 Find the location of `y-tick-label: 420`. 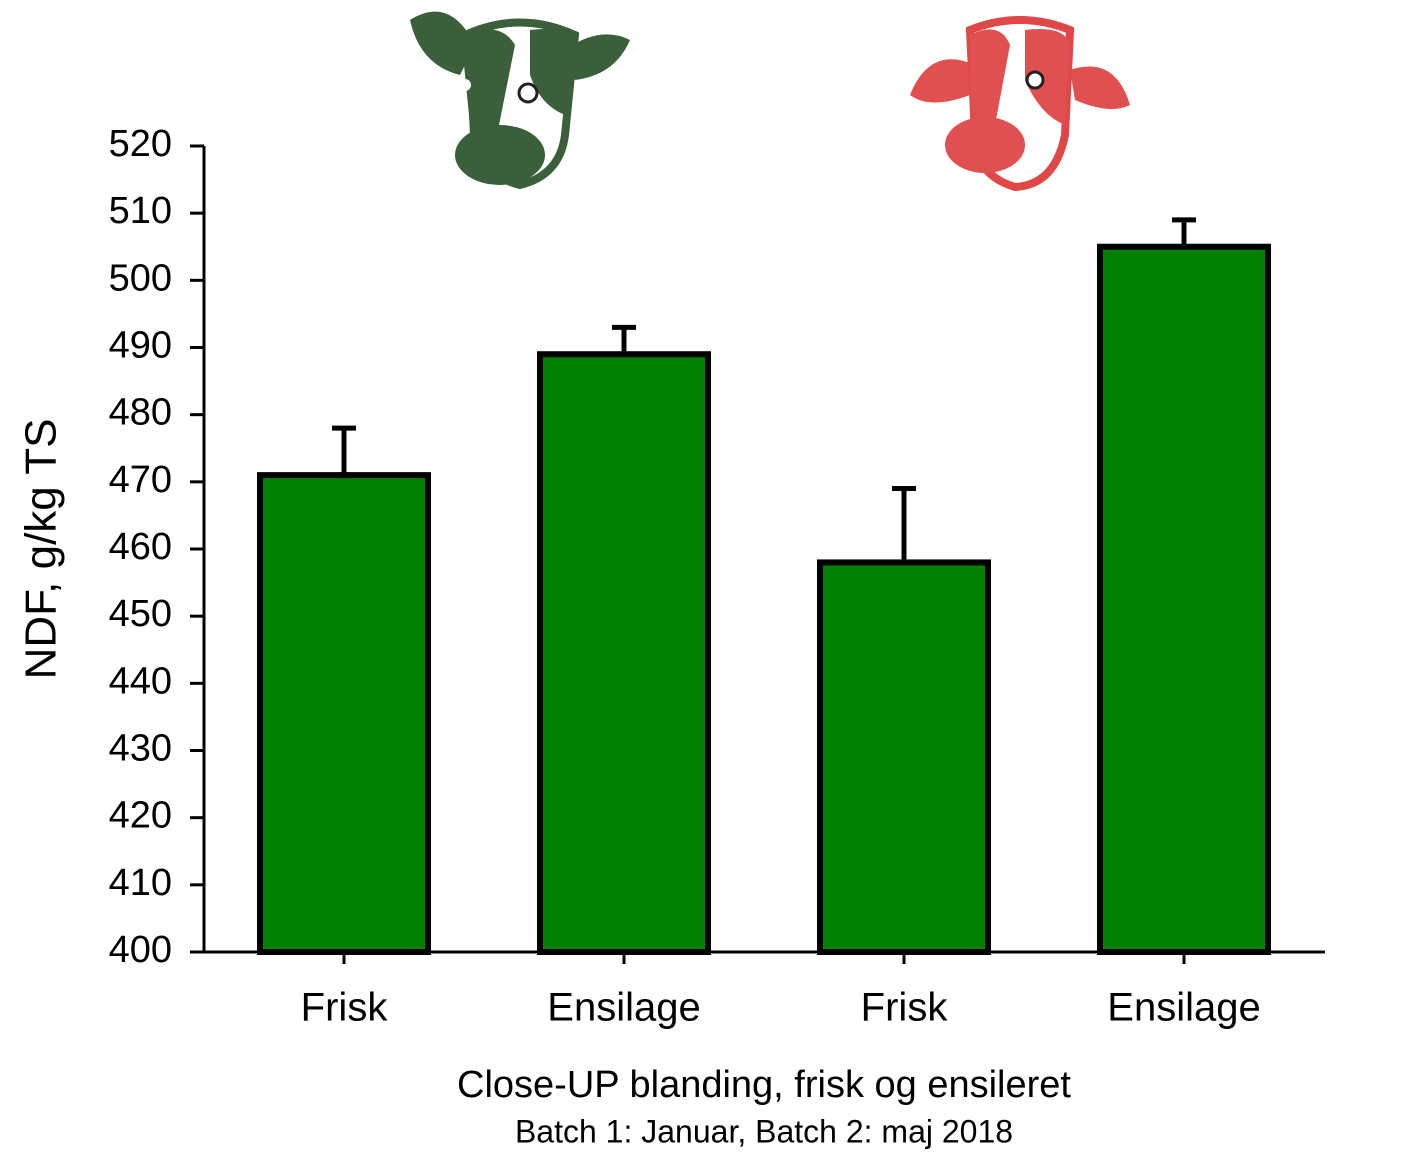

y-tick-label: 420 is located at coordinates (140, 816).